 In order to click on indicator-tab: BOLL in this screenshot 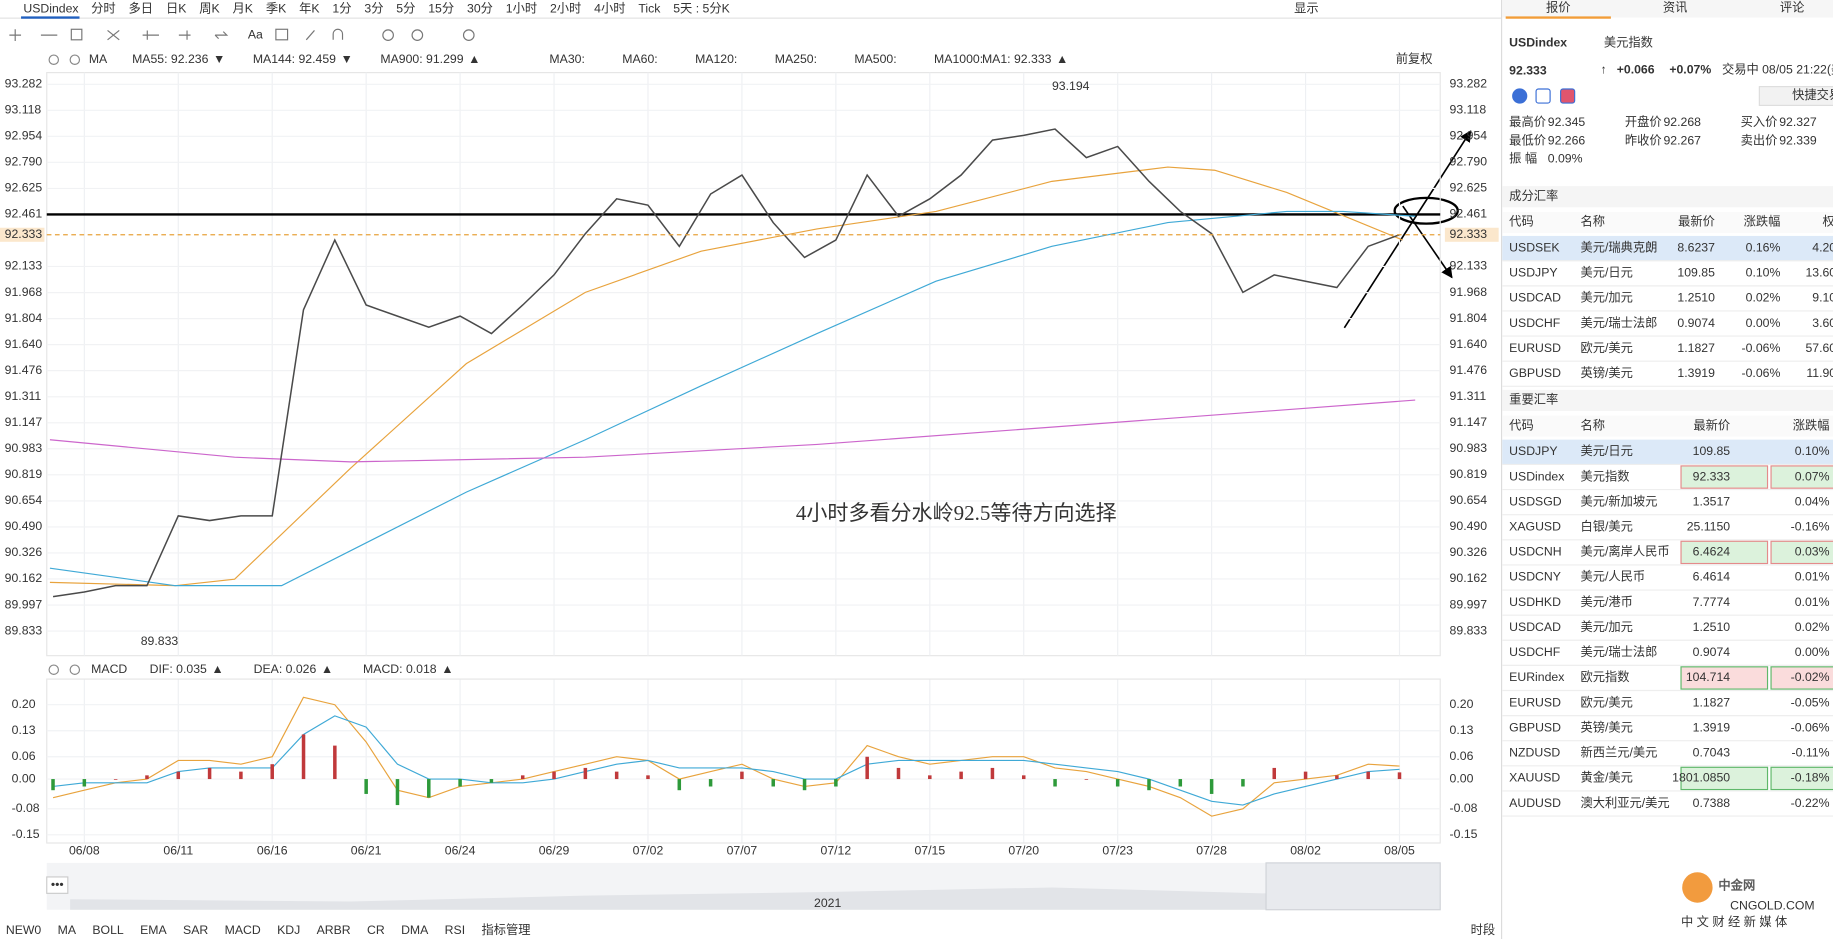, I will do `click(108, 930)`.